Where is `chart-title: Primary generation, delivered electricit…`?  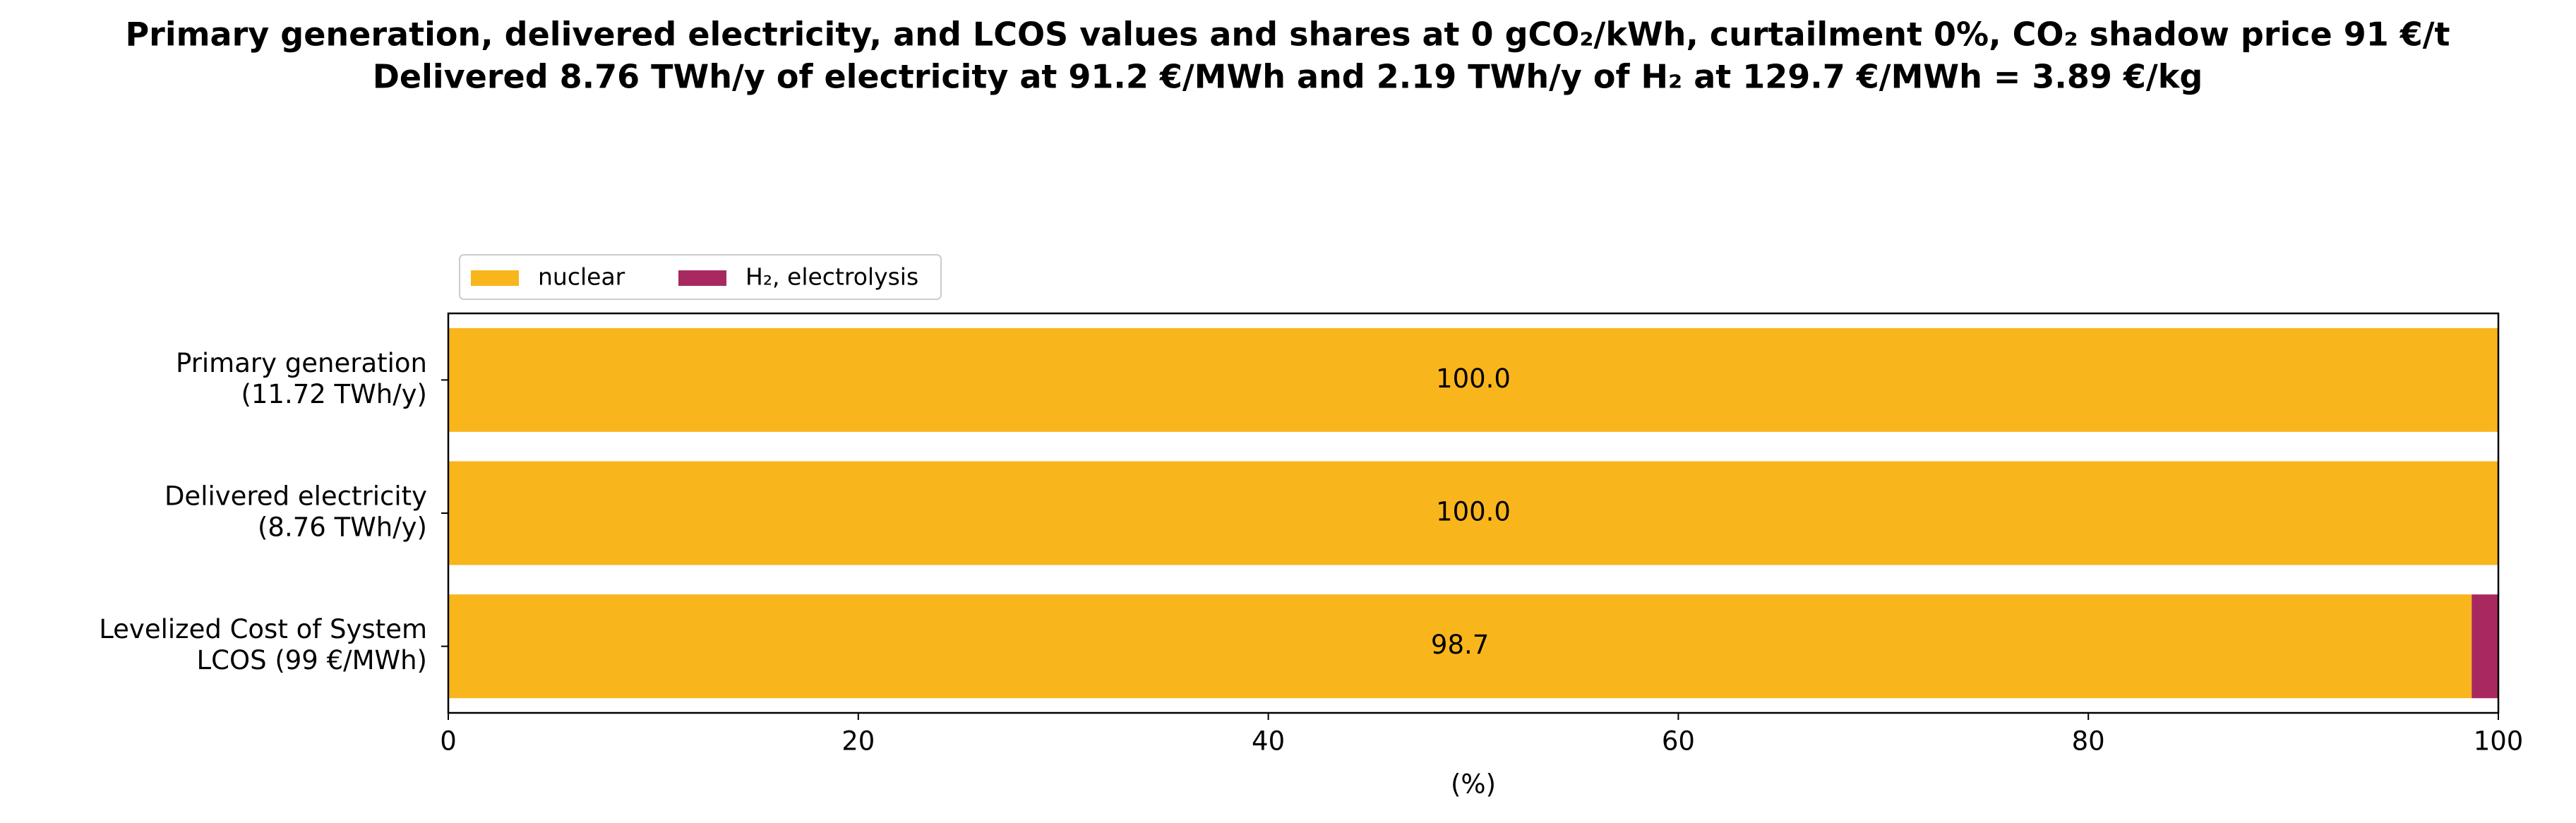 chart-title: Primary generation, delivered electricit… is located at coordinates (1287, 35).